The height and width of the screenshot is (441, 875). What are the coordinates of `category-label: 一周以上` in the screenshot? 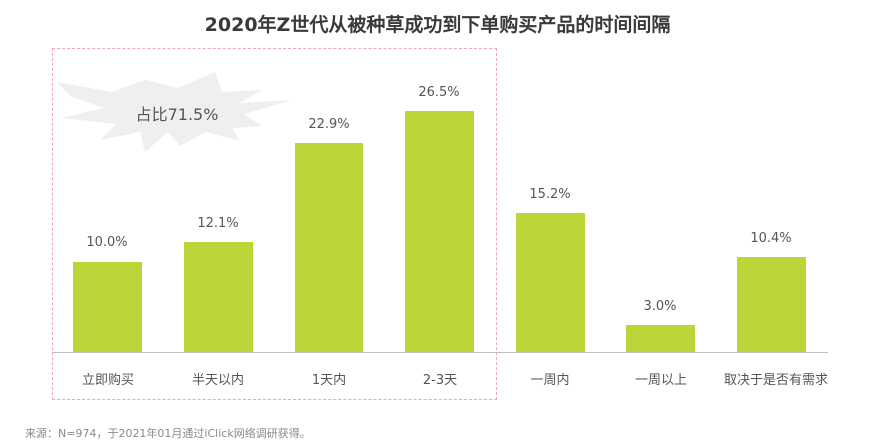 It's located at (660, 380).